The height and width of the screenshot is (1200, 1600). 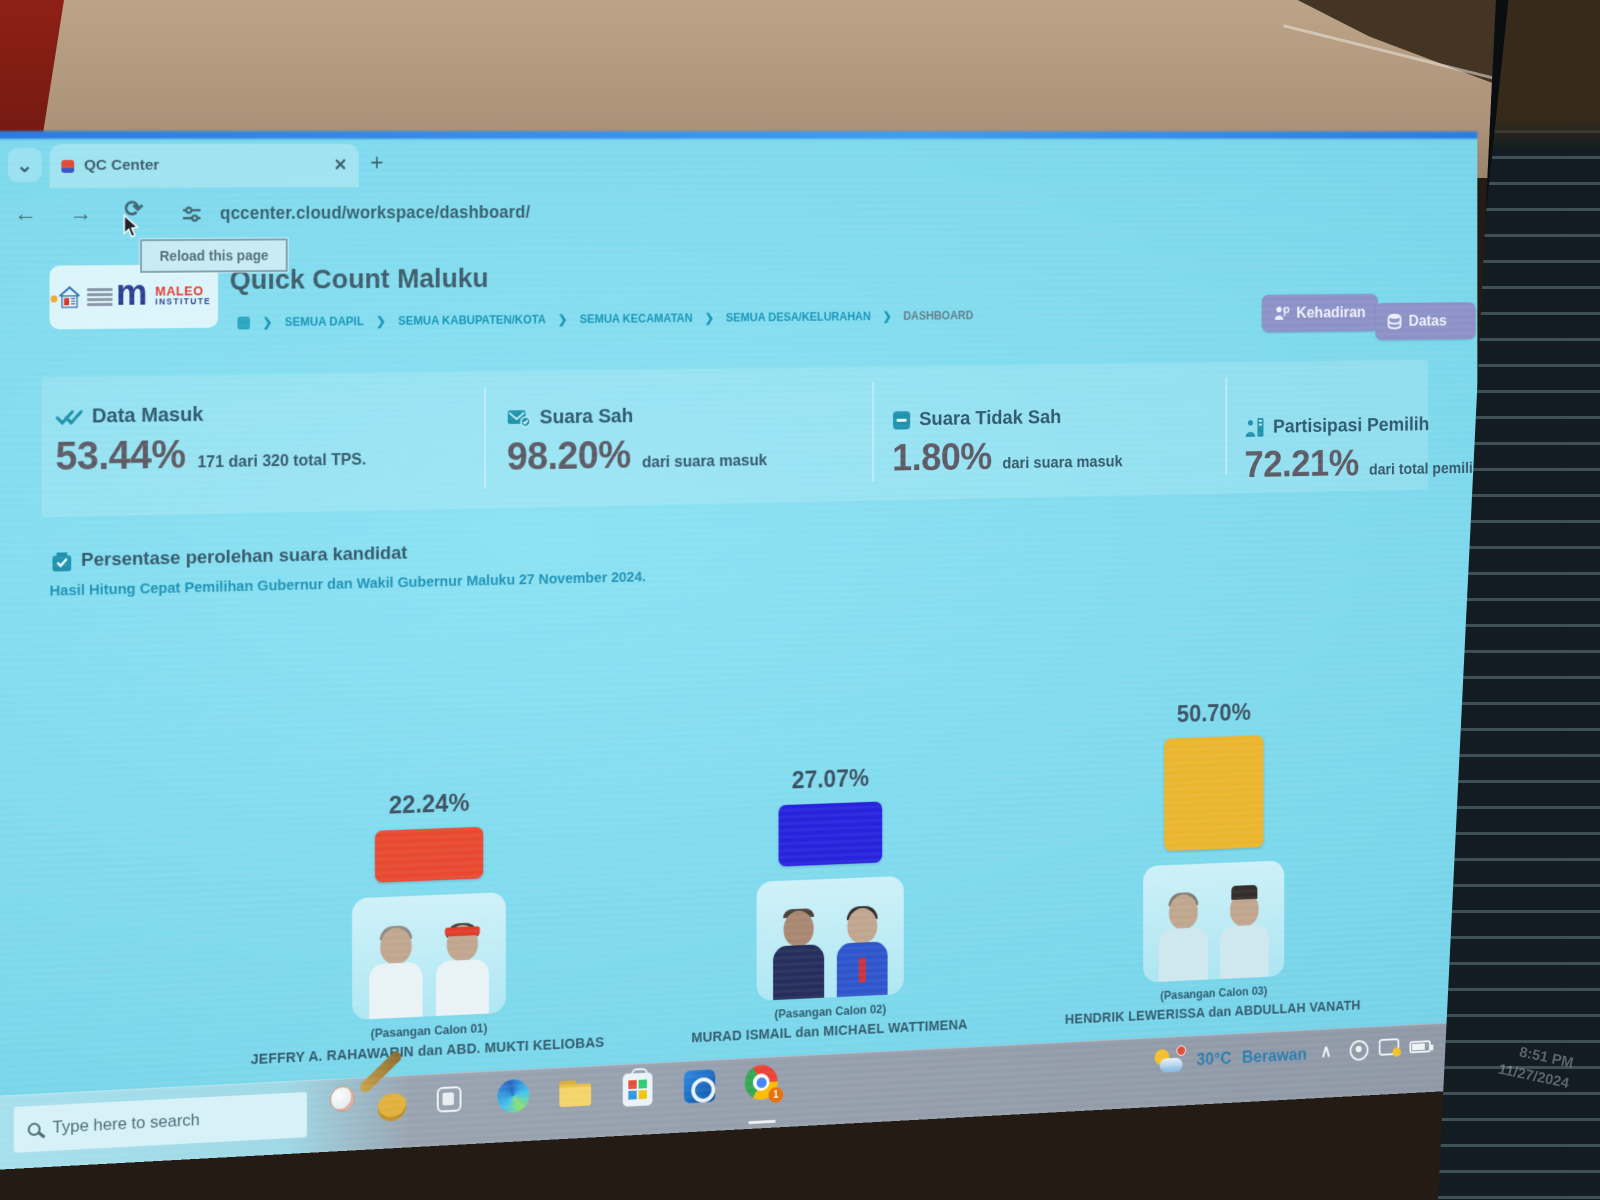 I want to click on breadcrumb-item-desa: SEMUA DESA/KELURAHAN, so click(x=798, y=317).